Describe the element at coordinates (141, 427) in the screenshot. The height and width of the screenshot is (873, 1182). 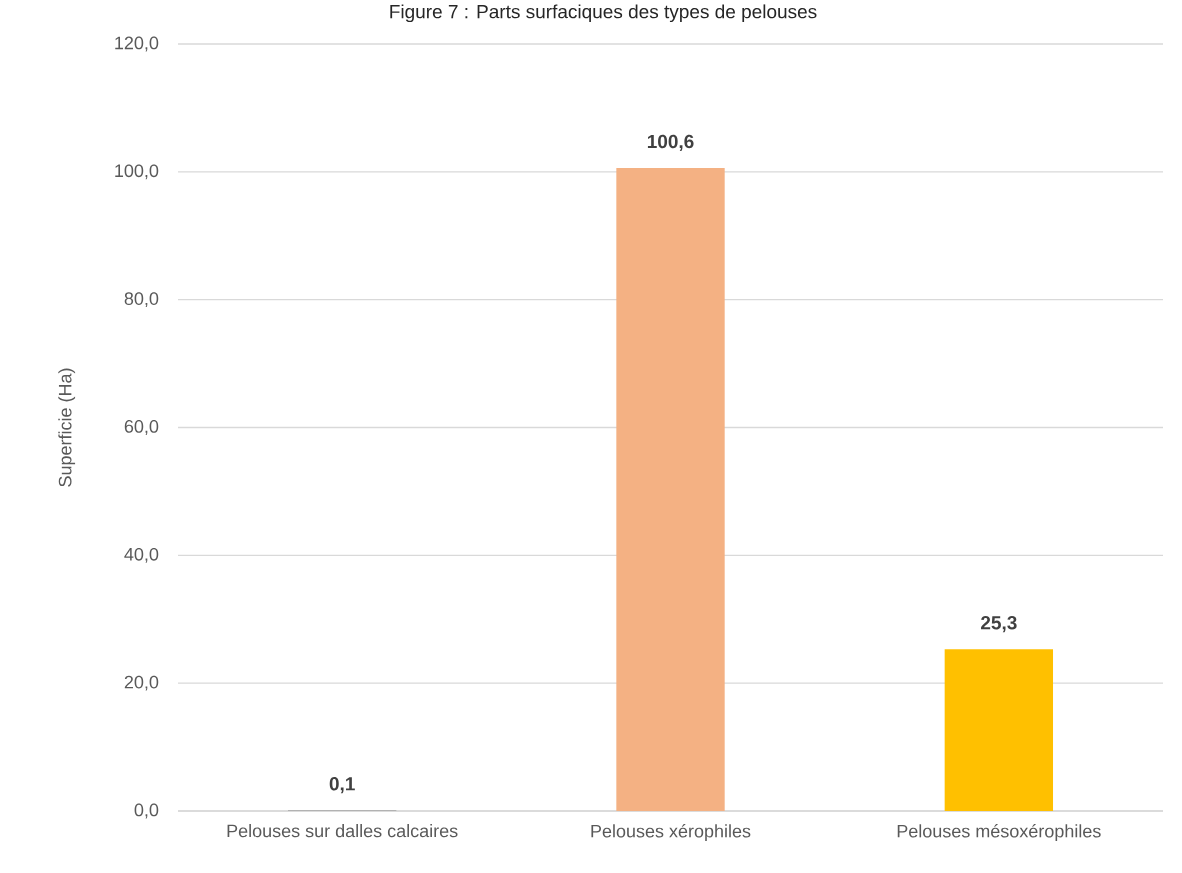
I see `y-tick-label: 60,0` at that location.